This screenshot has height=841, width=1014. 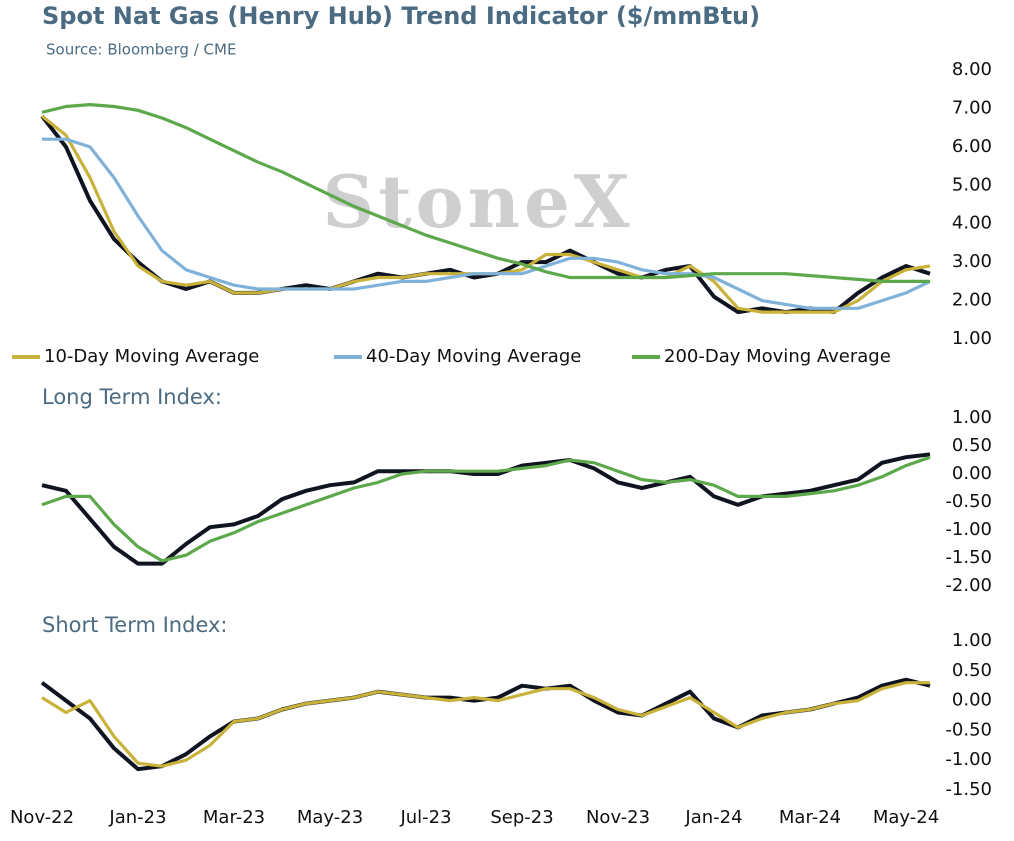 What do you see at coordinates (137, 817) in the screenshot?
I see `x-tick-label: Jan-23` at bounding box center [137, 817].